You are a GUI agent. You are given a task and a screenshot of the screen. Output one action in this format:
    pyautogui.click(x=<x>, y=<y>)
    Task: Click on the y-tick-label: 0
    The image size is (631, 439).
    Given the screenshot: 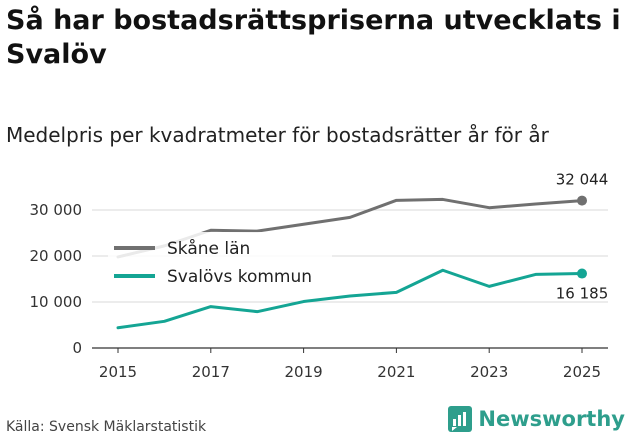 What is the action you would take?
    pyautogui.click(x=77, y=348)
    